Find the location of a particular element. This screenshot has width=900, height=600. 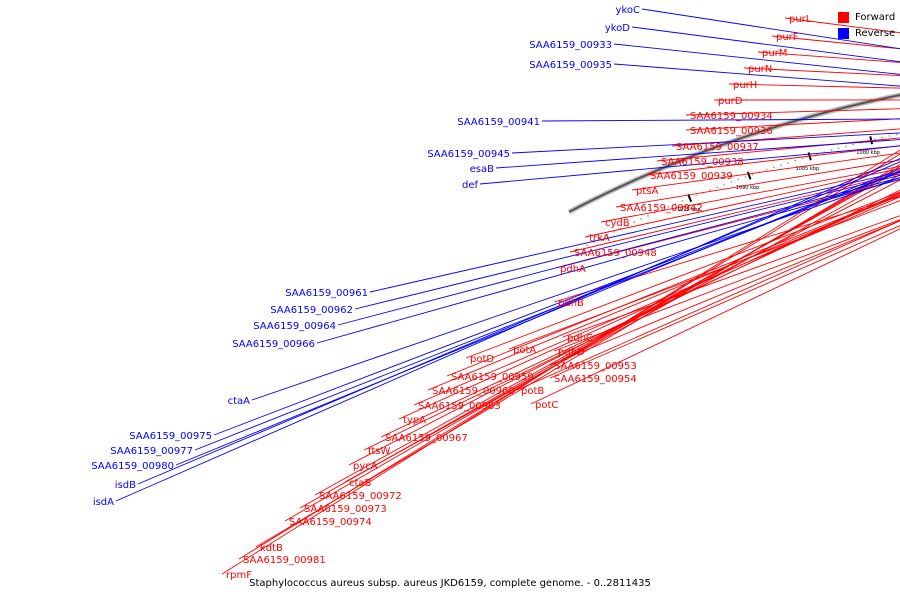

gene-label: SAA6159_00960 is located at coordinates (473, 391).